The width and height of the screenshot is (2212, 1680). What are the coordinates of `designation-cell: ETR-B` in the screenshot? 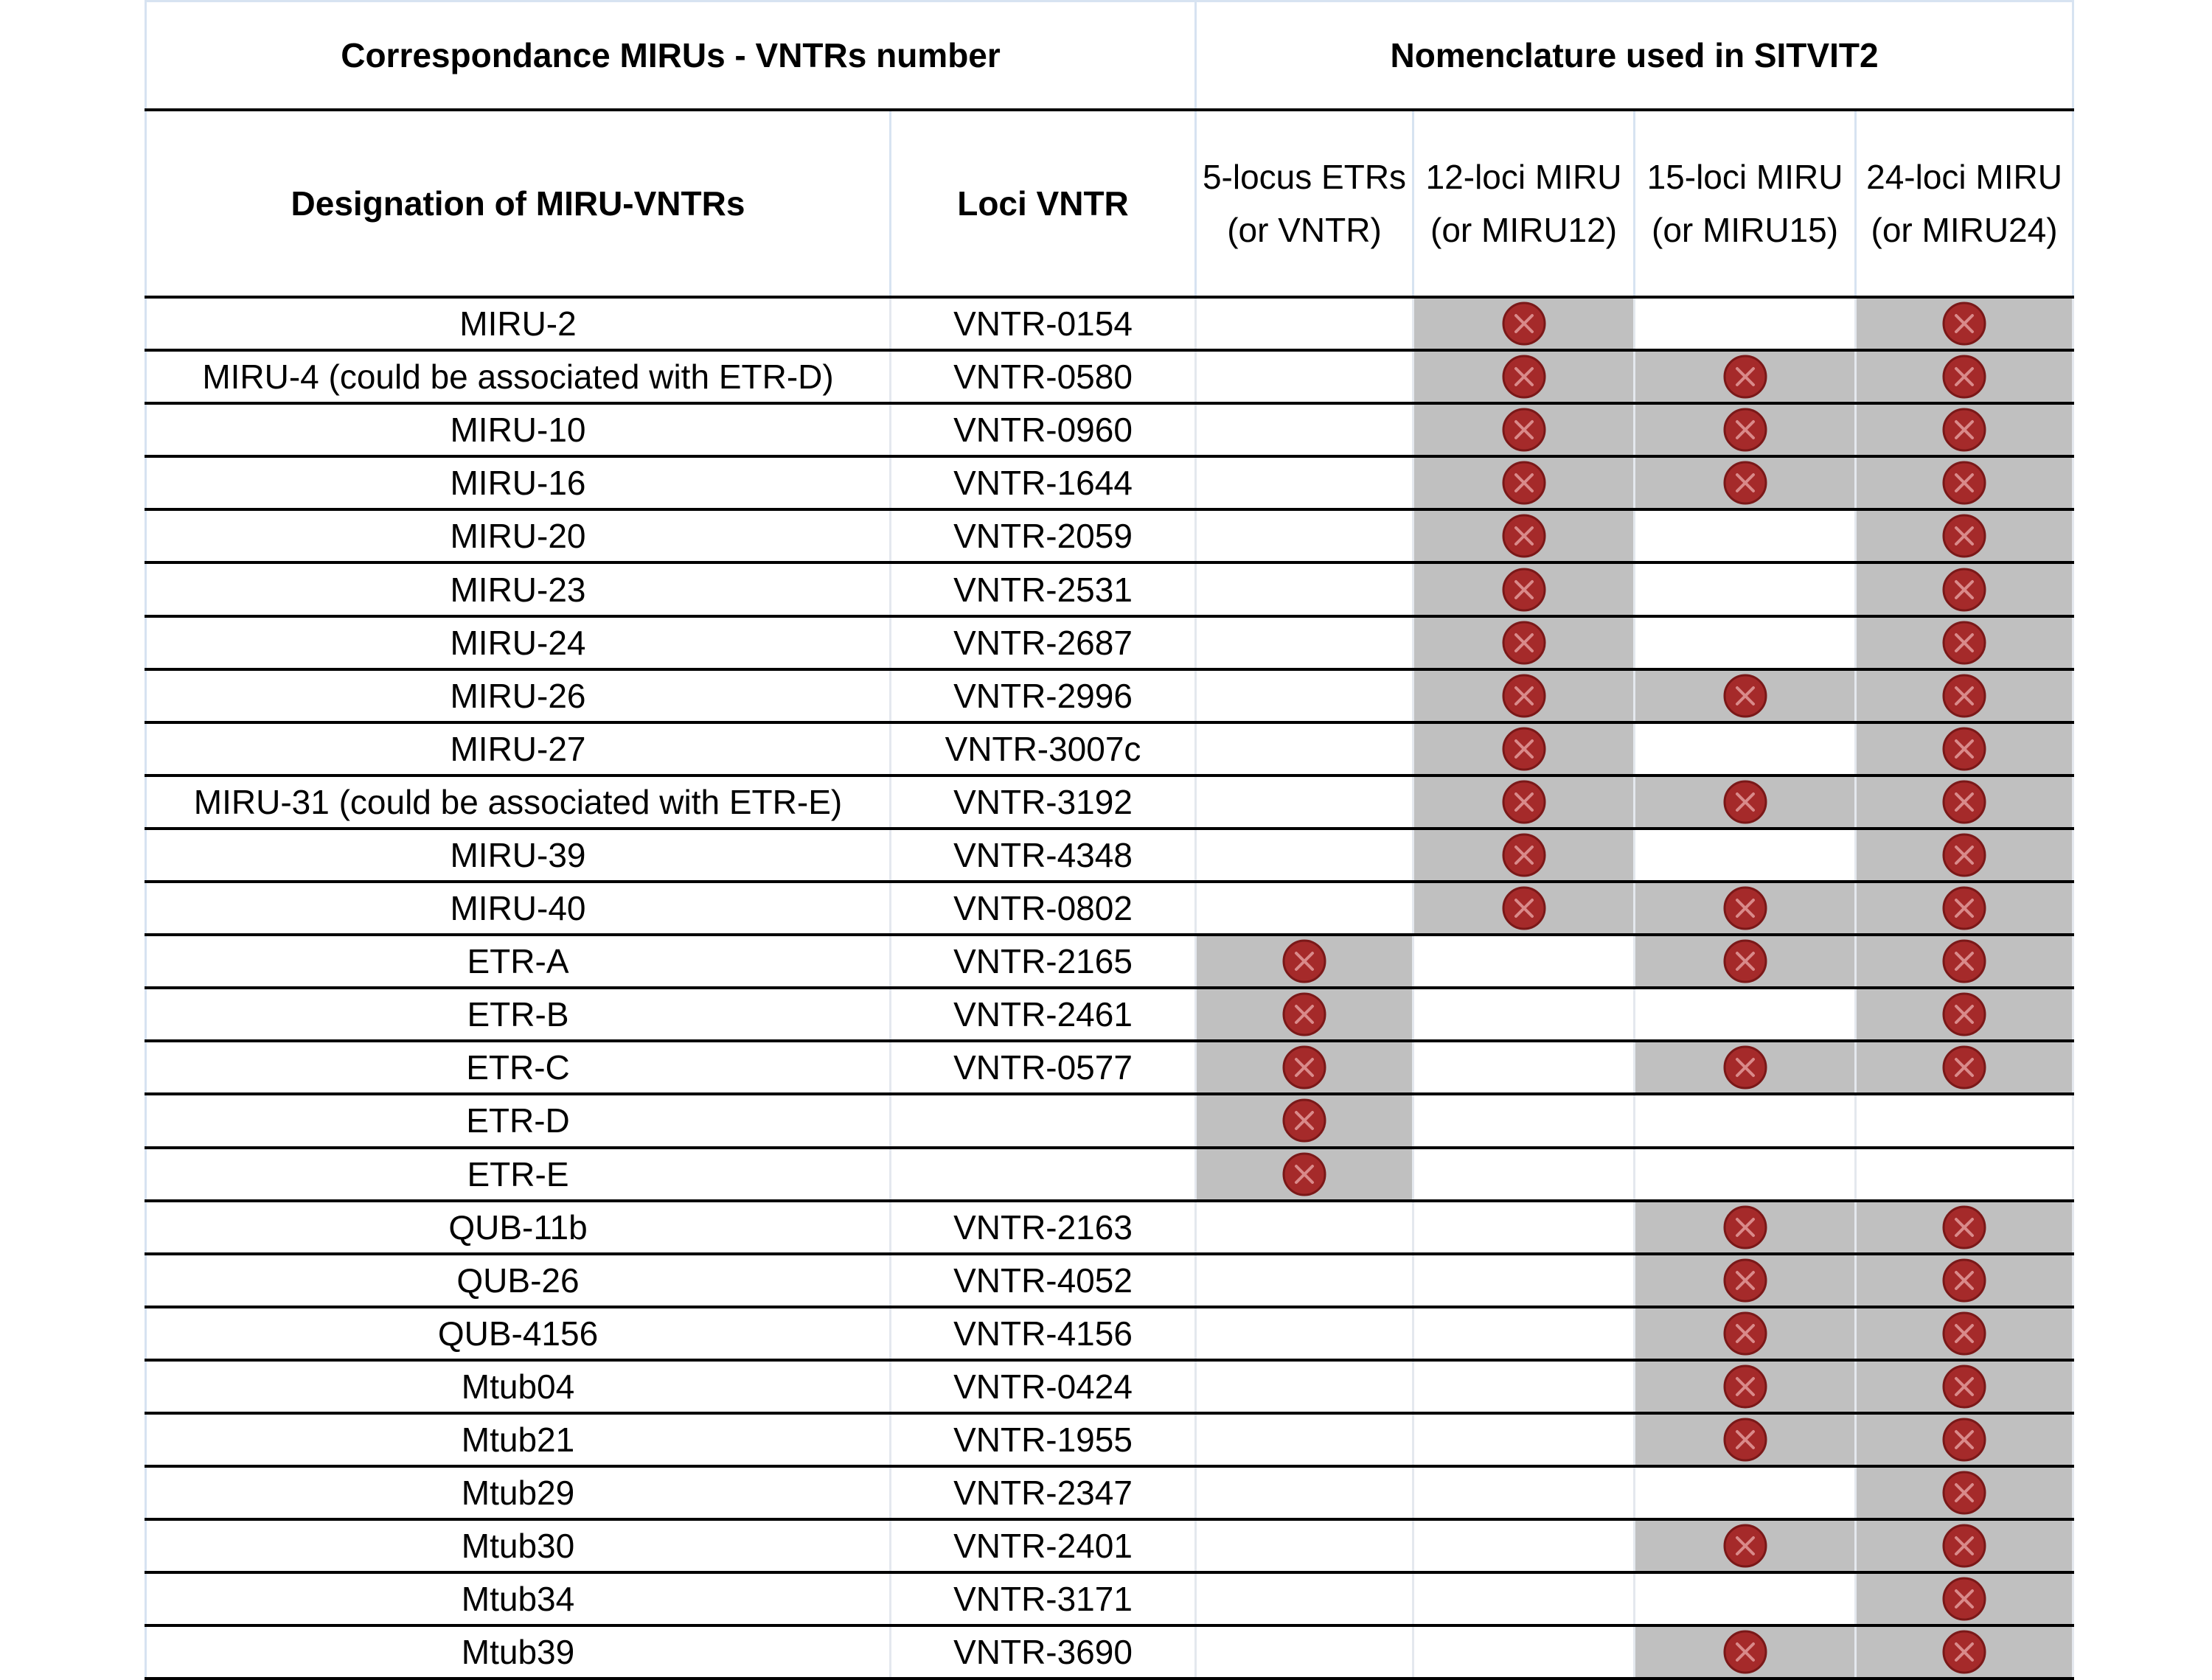 It's located at (518, 1015).